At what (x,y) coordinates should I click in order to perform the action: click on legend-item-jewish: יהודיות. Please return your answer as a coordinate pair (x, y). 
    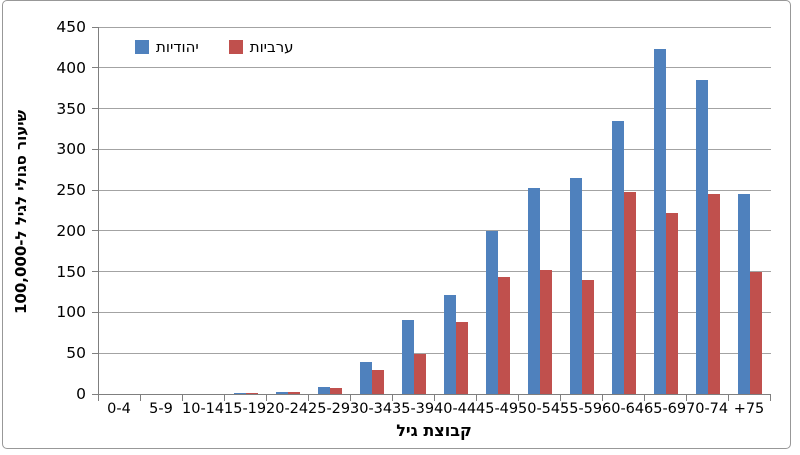
    Looking at the image, I should click on (167, 47).